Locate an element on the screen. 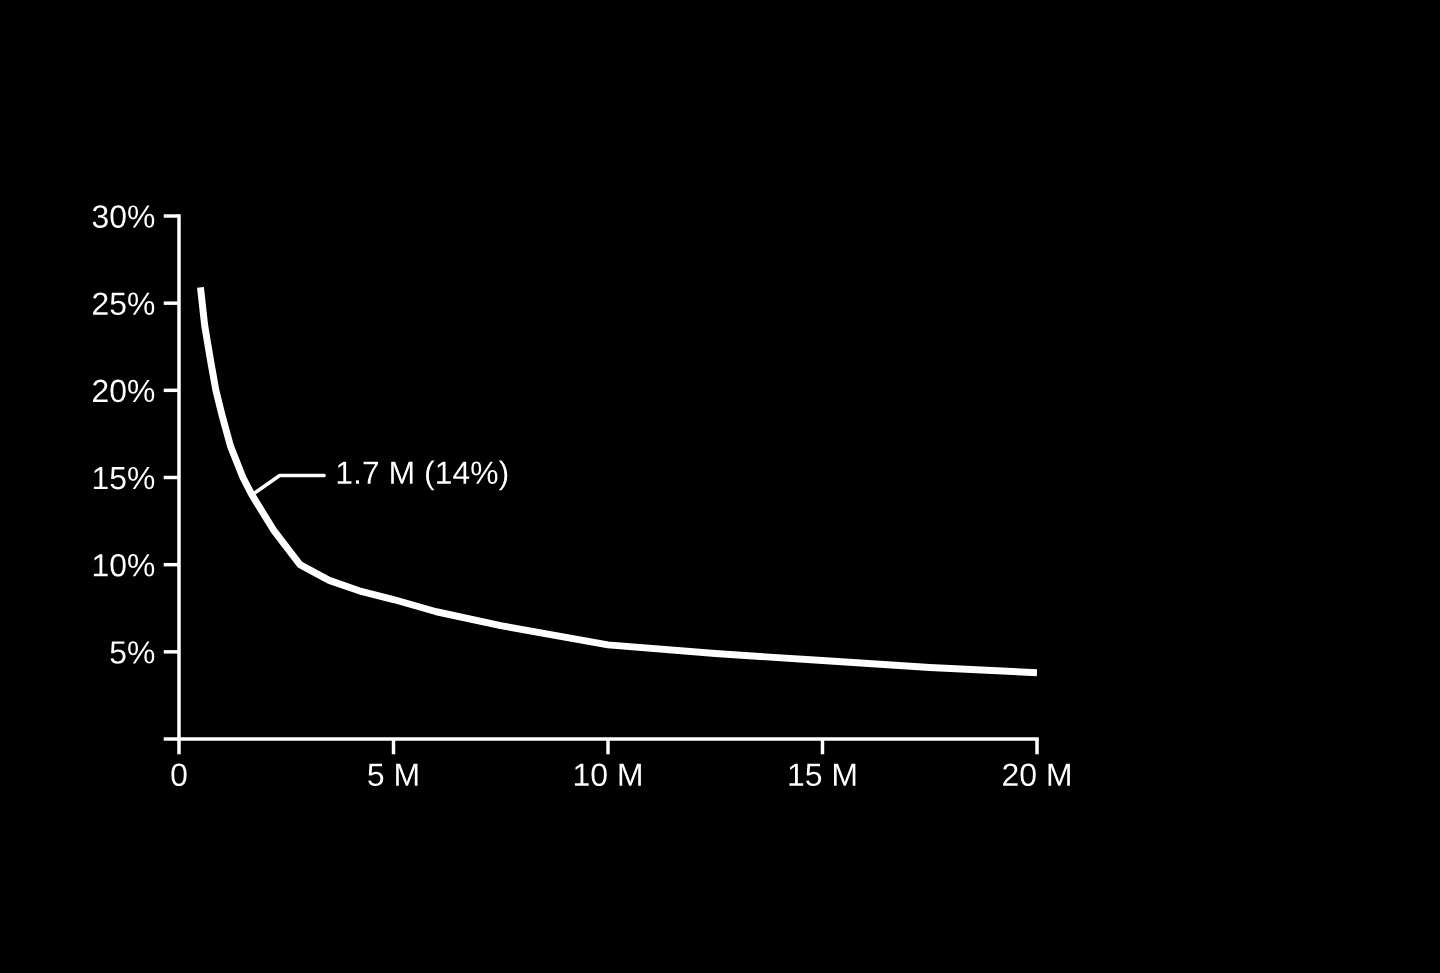  y-tick-label: 30% is located at coordinates (123, 216).